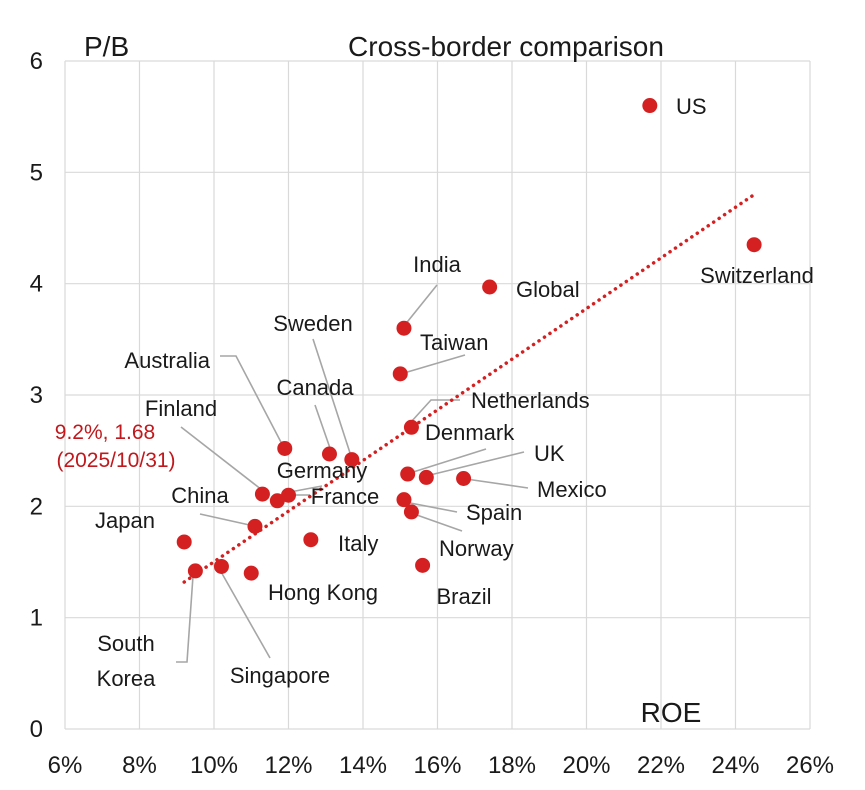  Describe the element at coordinates (139, 765) in the screenshot. I see `x-tick-label: 8%` at that location.